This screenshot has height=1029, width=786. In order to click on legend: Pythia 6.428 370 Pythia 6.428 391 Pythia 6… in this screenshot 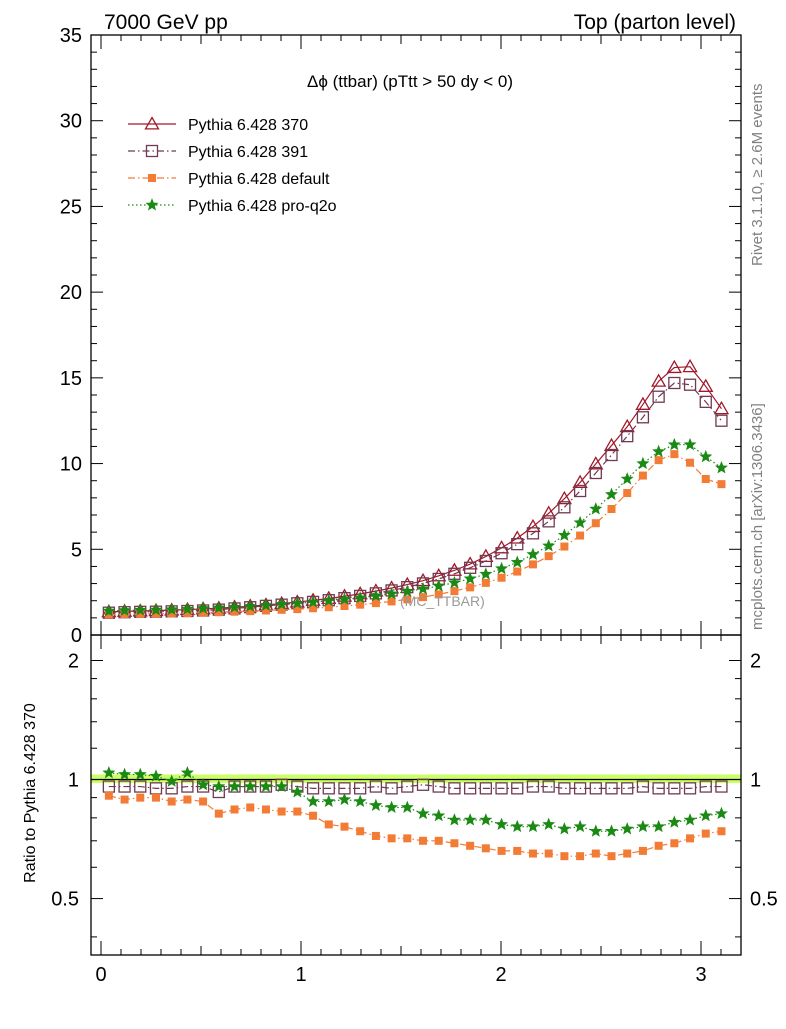, I will do `click(232, 165)`.